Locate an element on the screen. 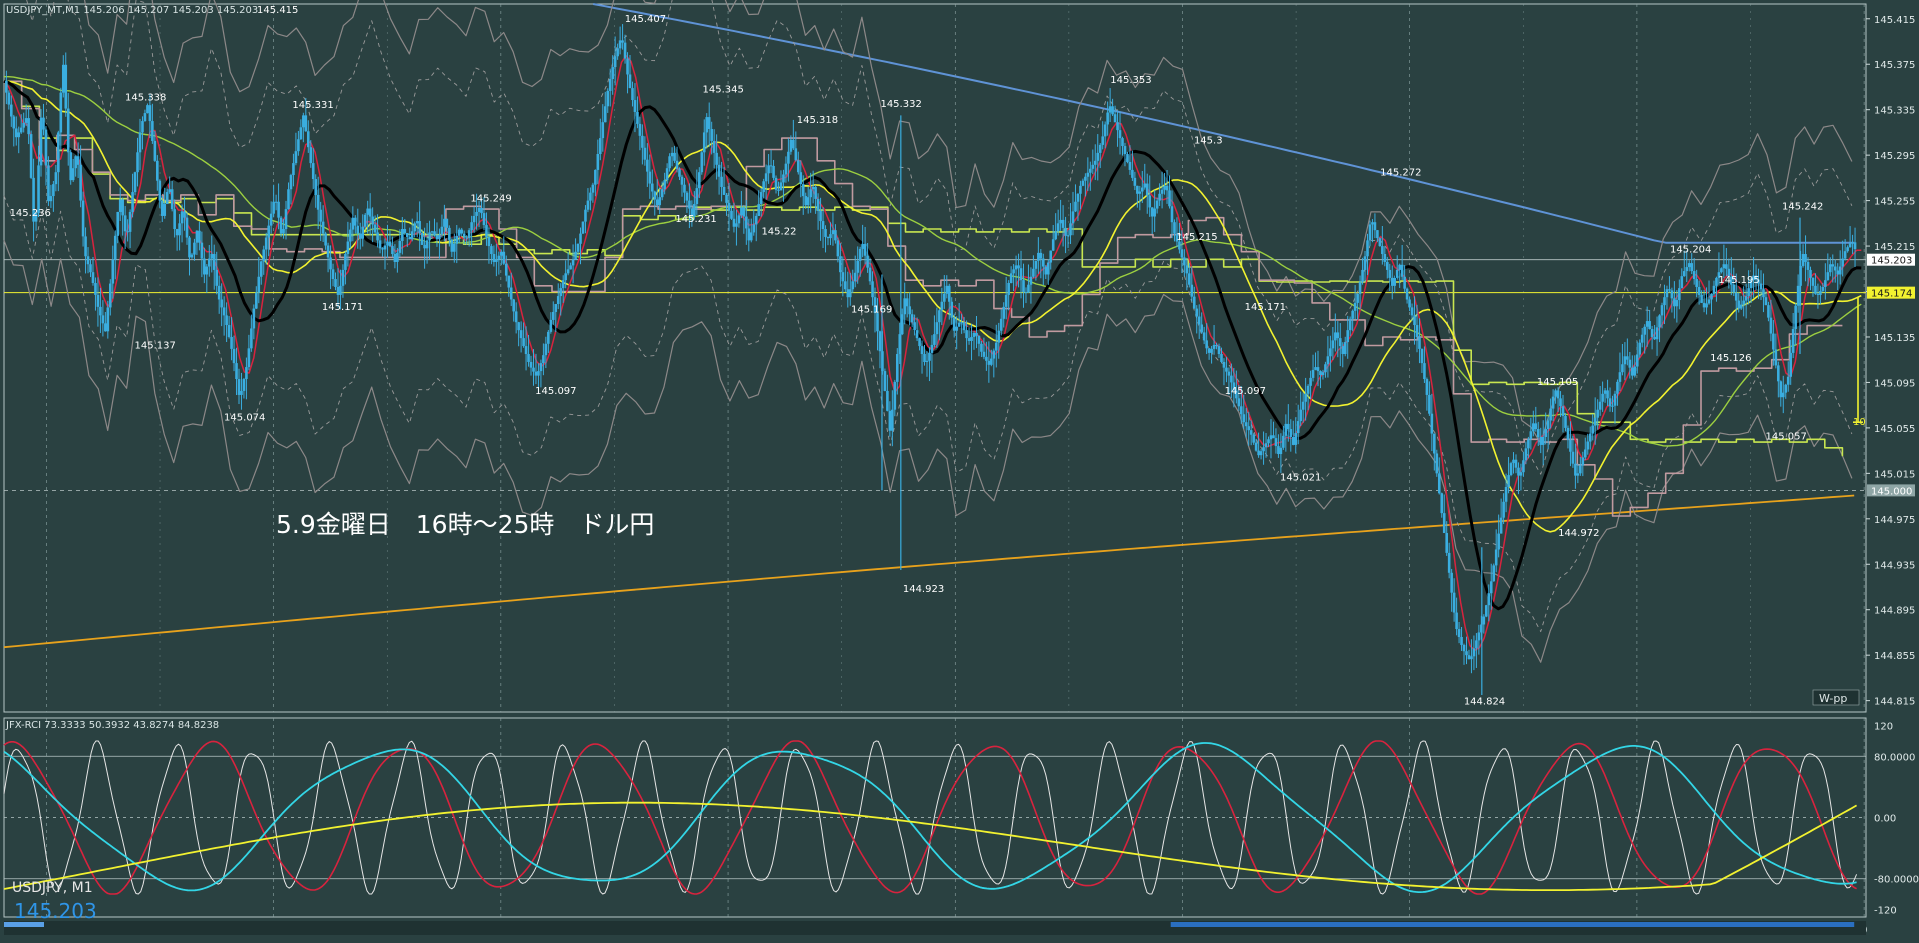 The image size is (1919, 943). y-tick-label: 145.135 is located at coordinates (1894, 338).